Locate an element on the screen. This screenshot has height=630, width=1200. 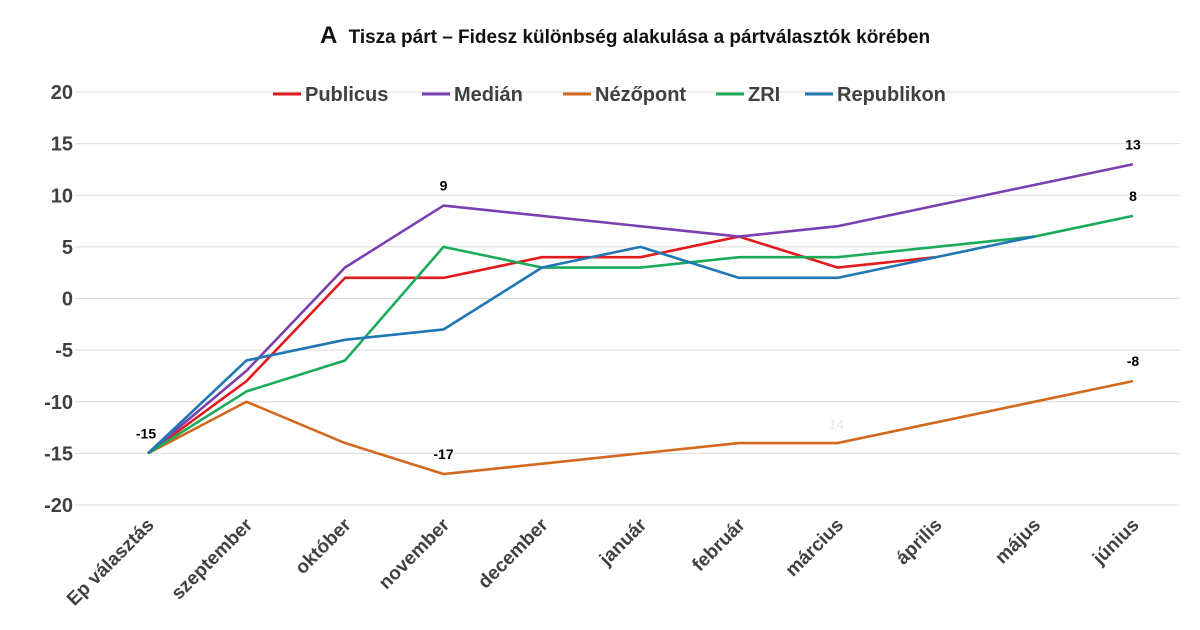
x-tick-label: február is located at coordinates (719, 545).